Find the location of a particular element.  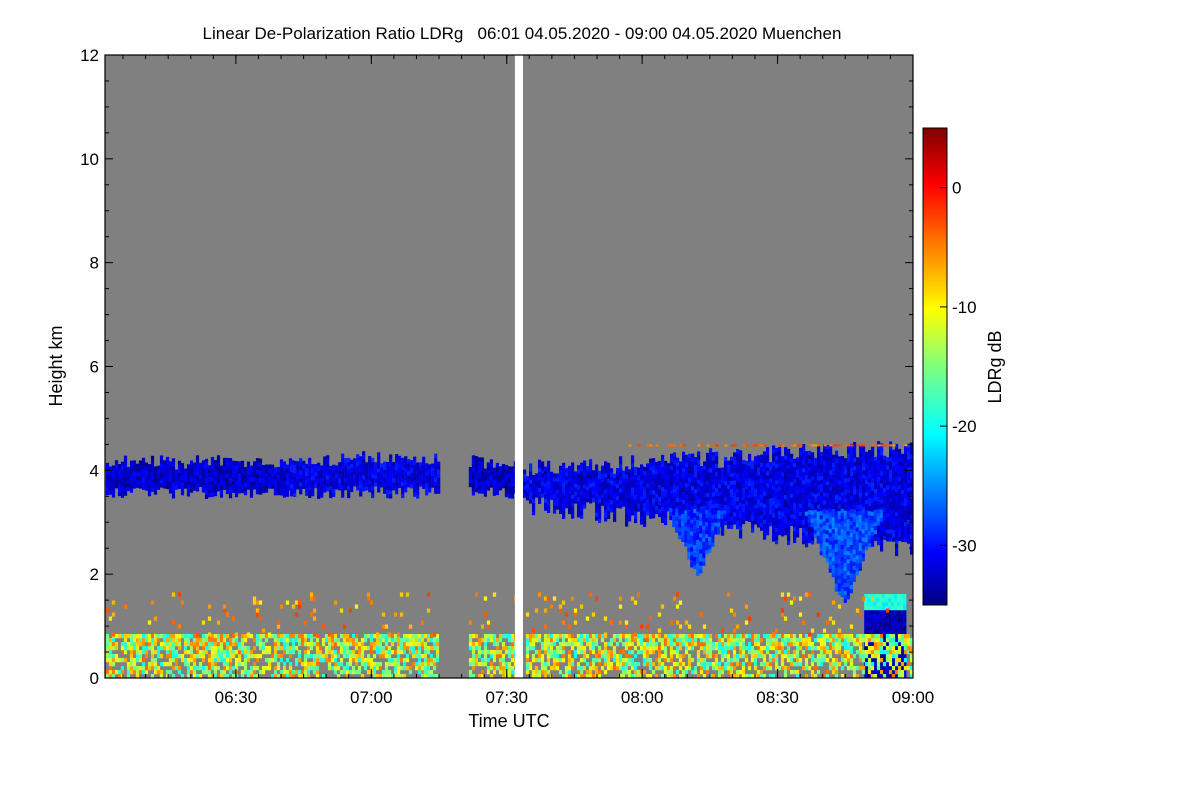

y-tick-label: 4 is located at coordinates (94, 470).